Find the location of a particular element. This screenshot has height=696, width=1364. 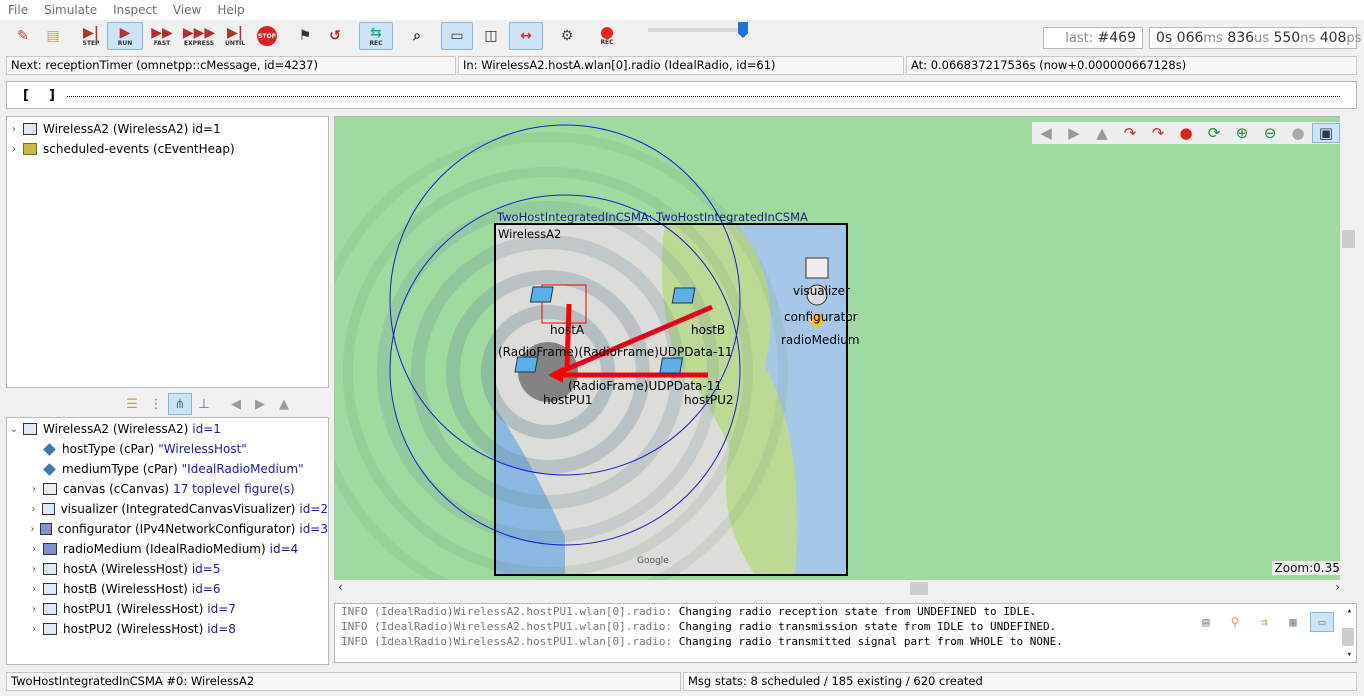

stop-button: STOP is located at coordinates (267, 36).